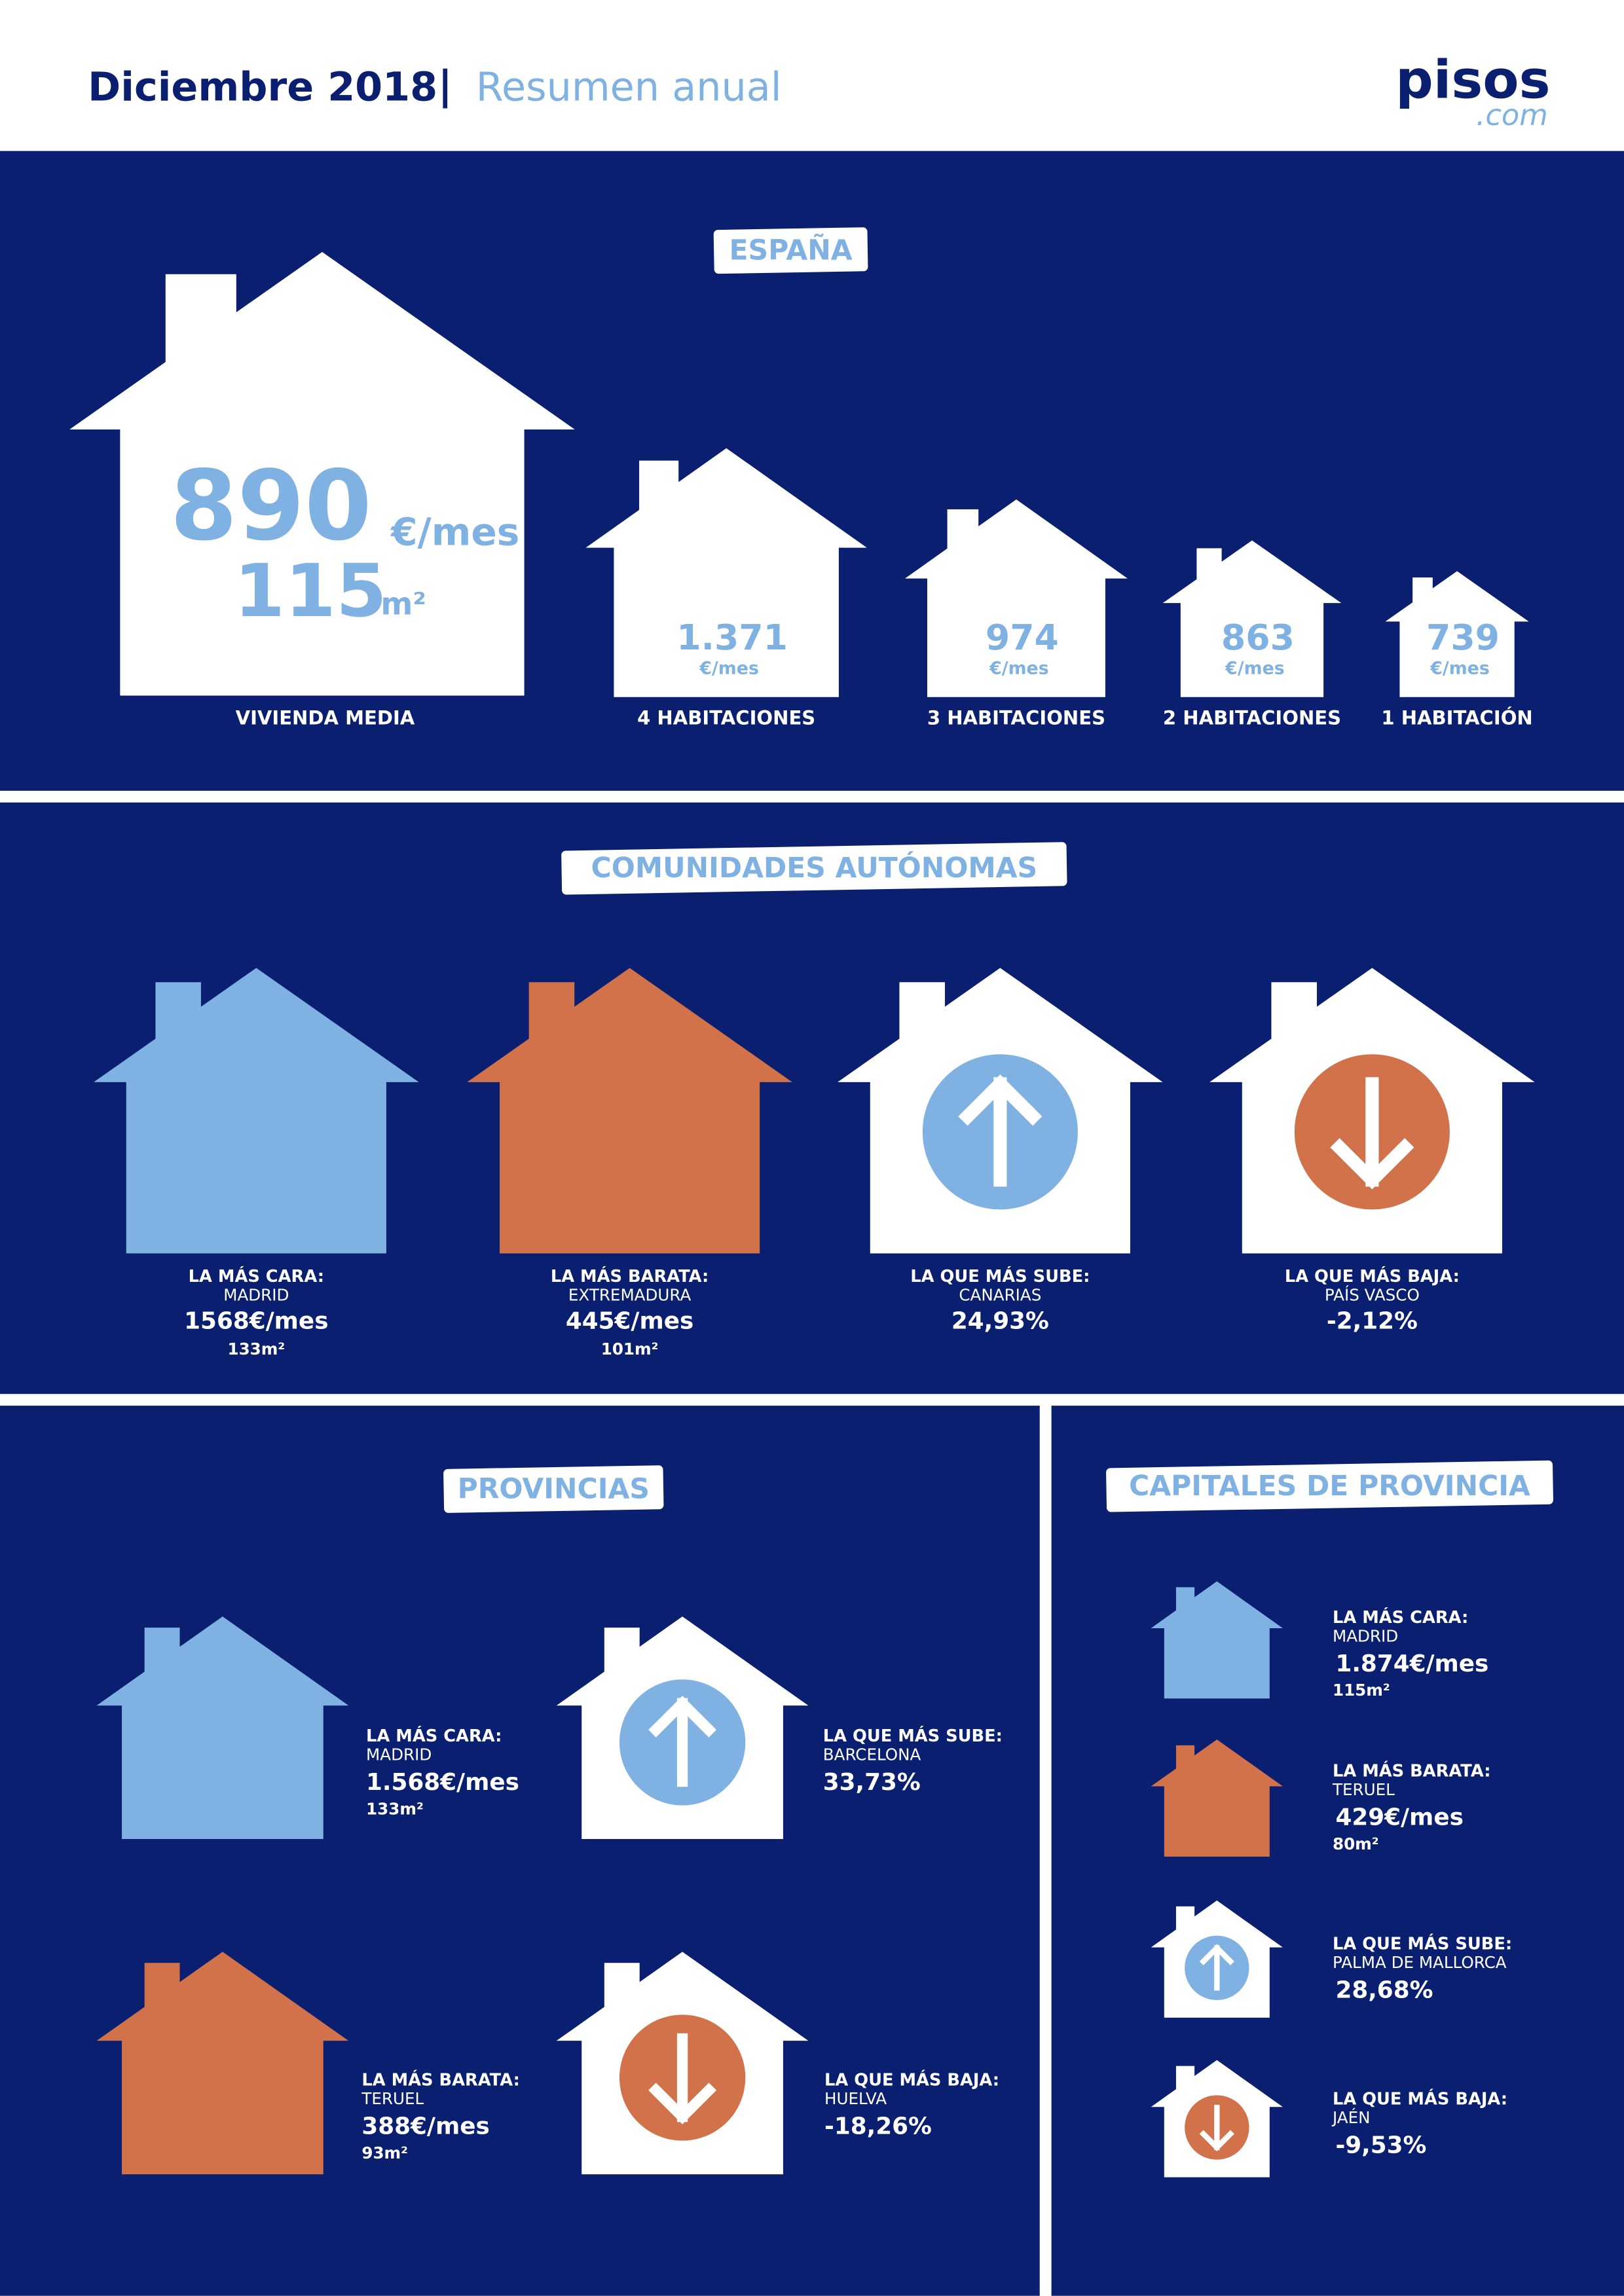 This screenshot has height=2296, width=1624. Describe the element at coordinates (1399, 1817) in the screenshot. I see `item-value: 429€/mes` at that location.